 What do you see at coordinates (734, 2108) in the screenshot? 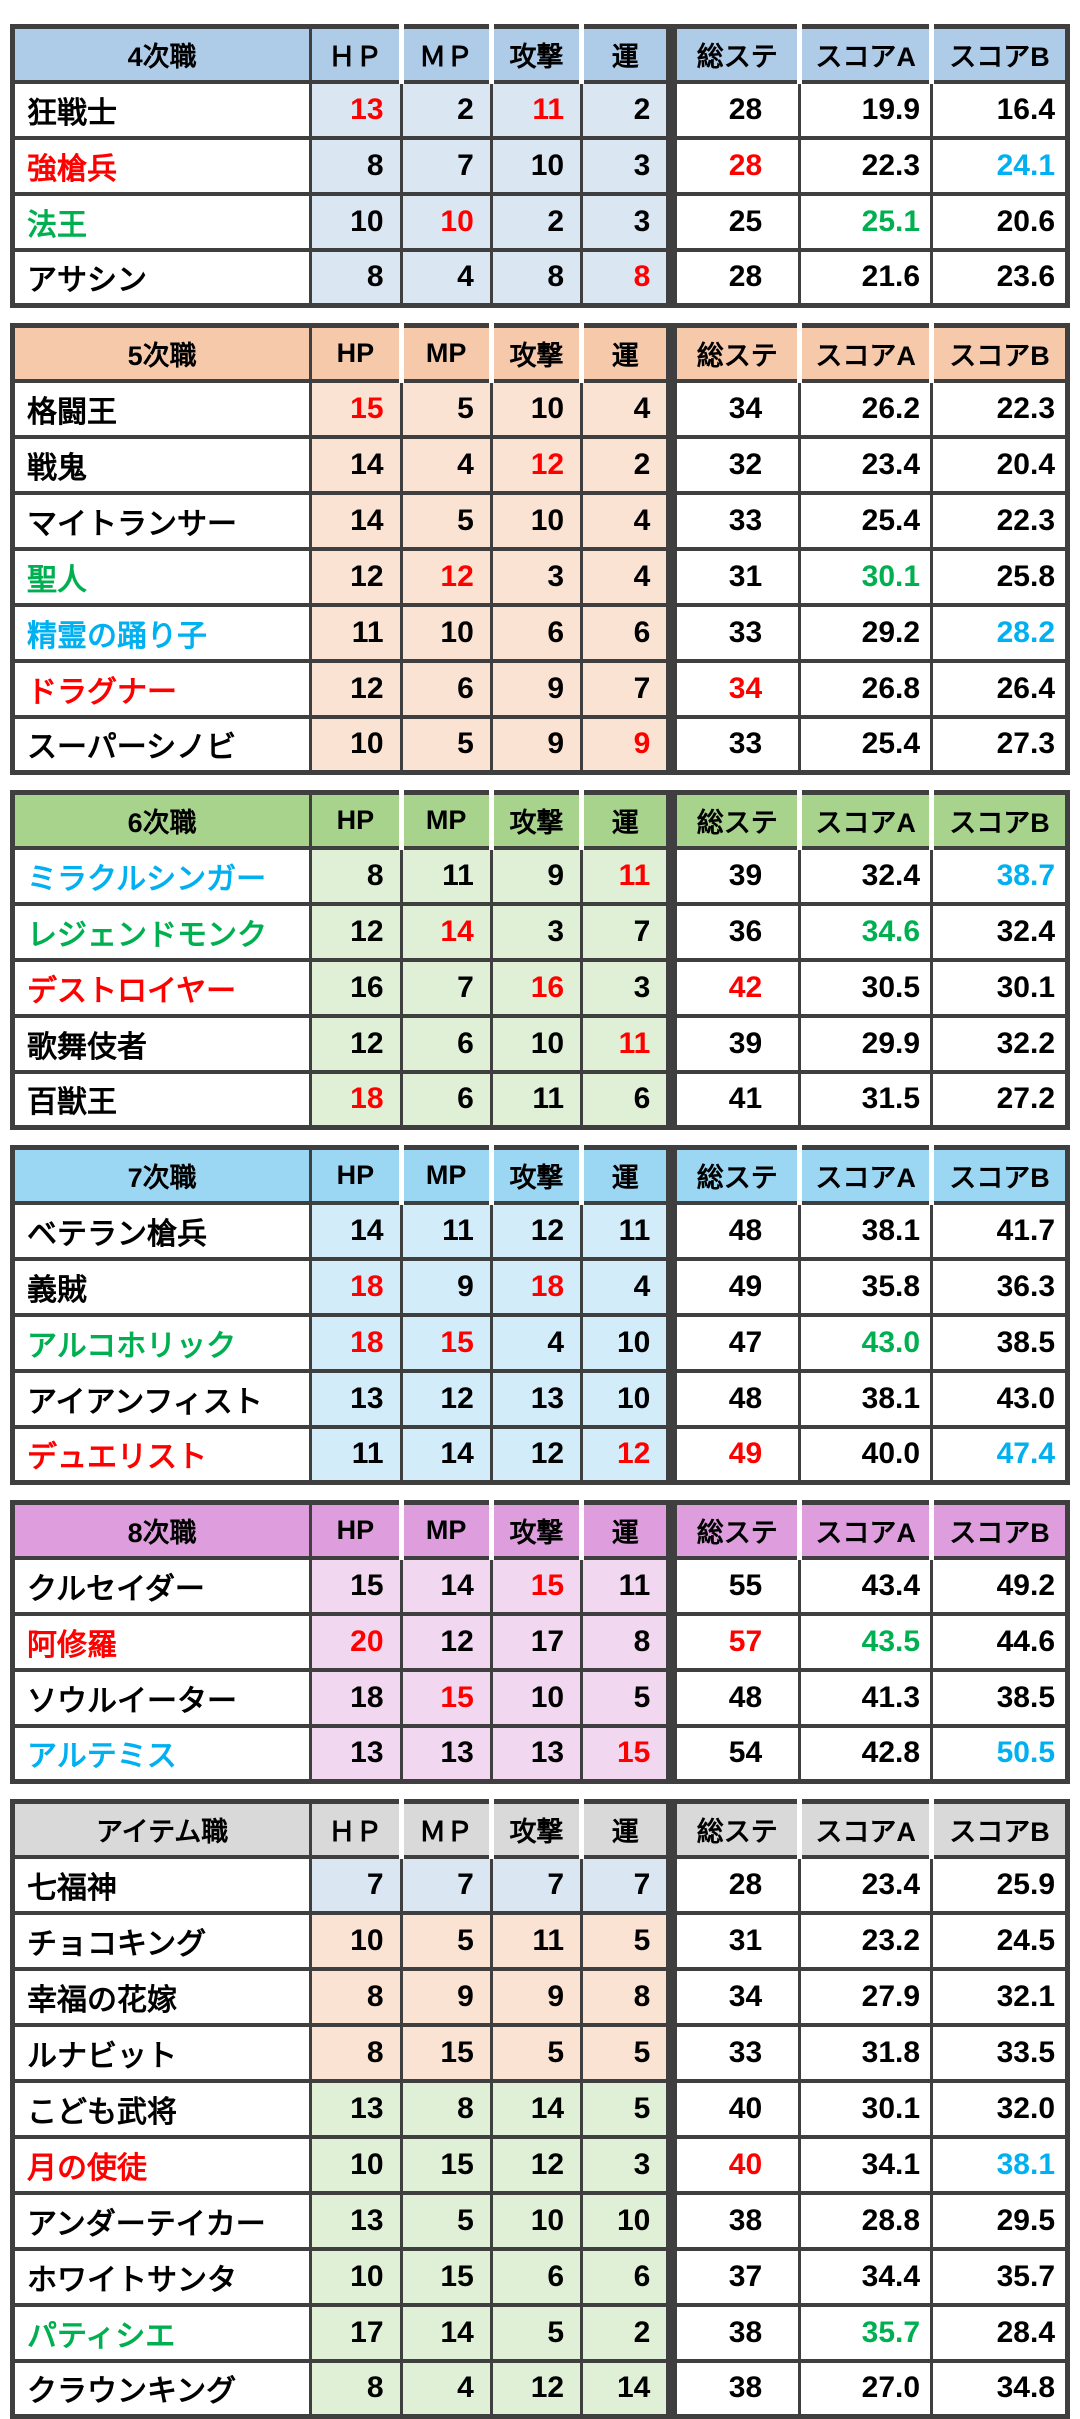
I see `total-stat-cell: 40` at bounding box center [734, 2108].